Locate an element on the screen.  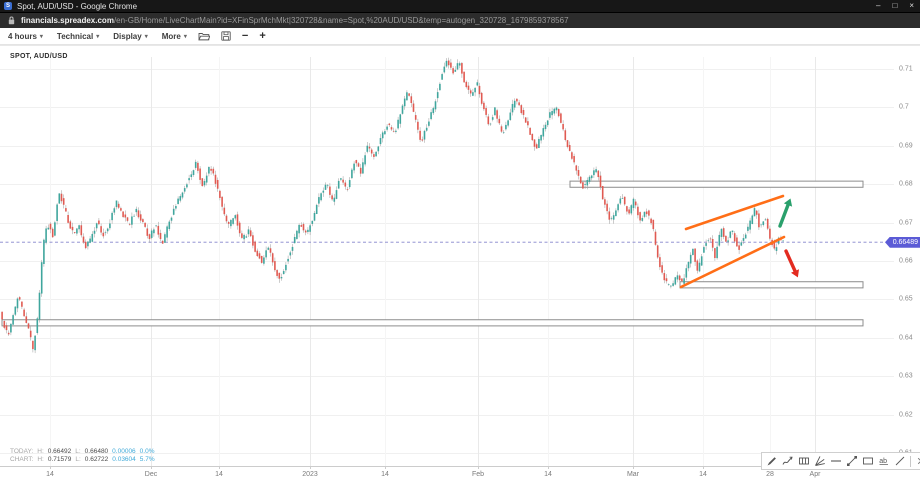
support-zone is located at coordinates (771, 285).